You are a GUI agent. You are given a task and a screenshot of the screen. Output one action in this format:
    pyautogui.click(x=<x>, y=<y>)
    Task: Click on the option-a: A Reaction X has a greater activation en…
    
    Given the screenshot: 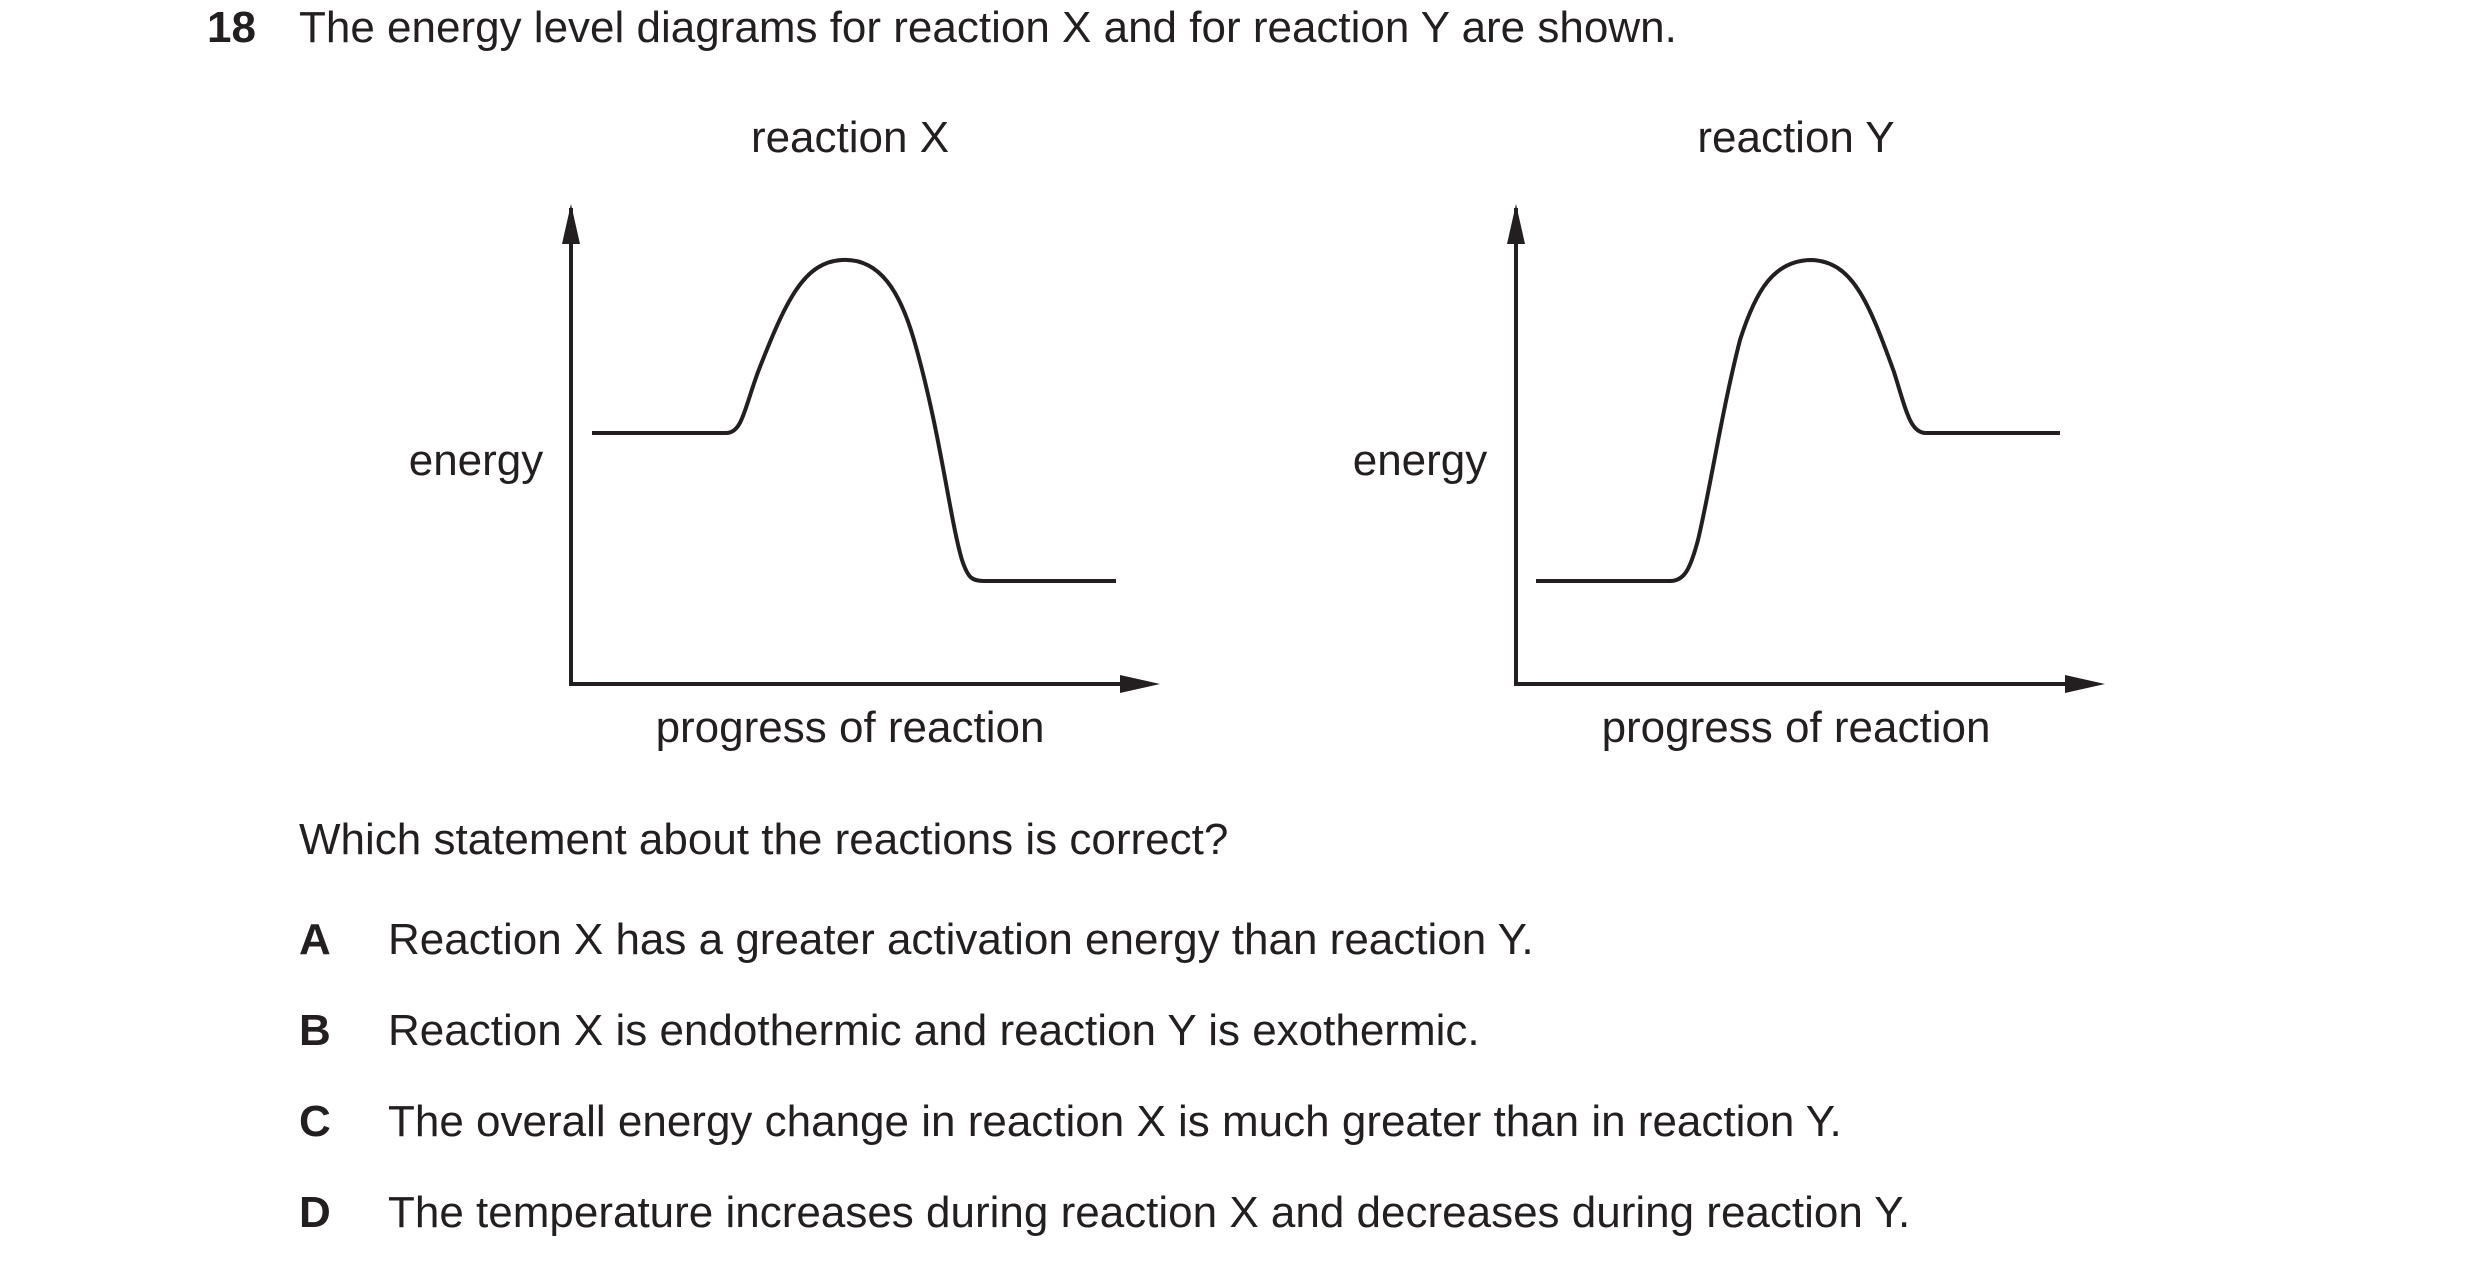 What is the action you would take?
    pyautogui.click(x=1050, y=948)
    